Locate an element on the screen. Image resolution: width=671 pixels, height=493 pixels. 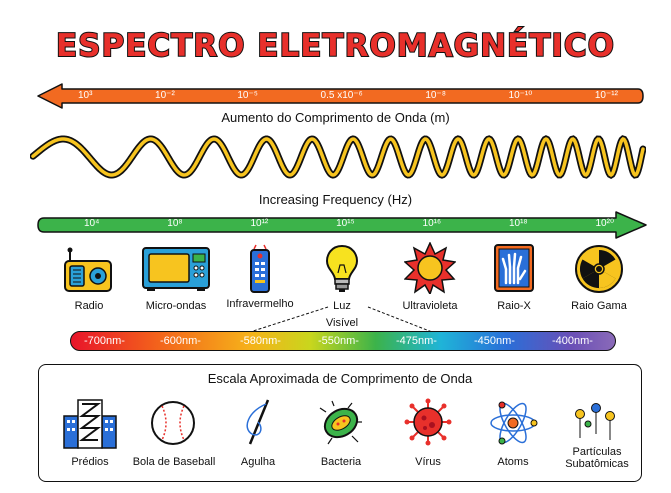
scale-title: Escala Aproximada de Comprimento de Onda is located at coordinates (340, 378).